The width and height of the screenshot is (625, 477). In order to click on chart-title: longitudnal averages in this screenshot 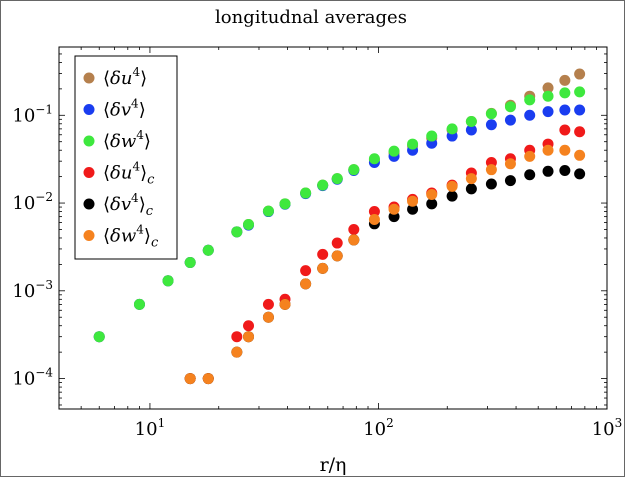, I will do `click(311, 17)`.